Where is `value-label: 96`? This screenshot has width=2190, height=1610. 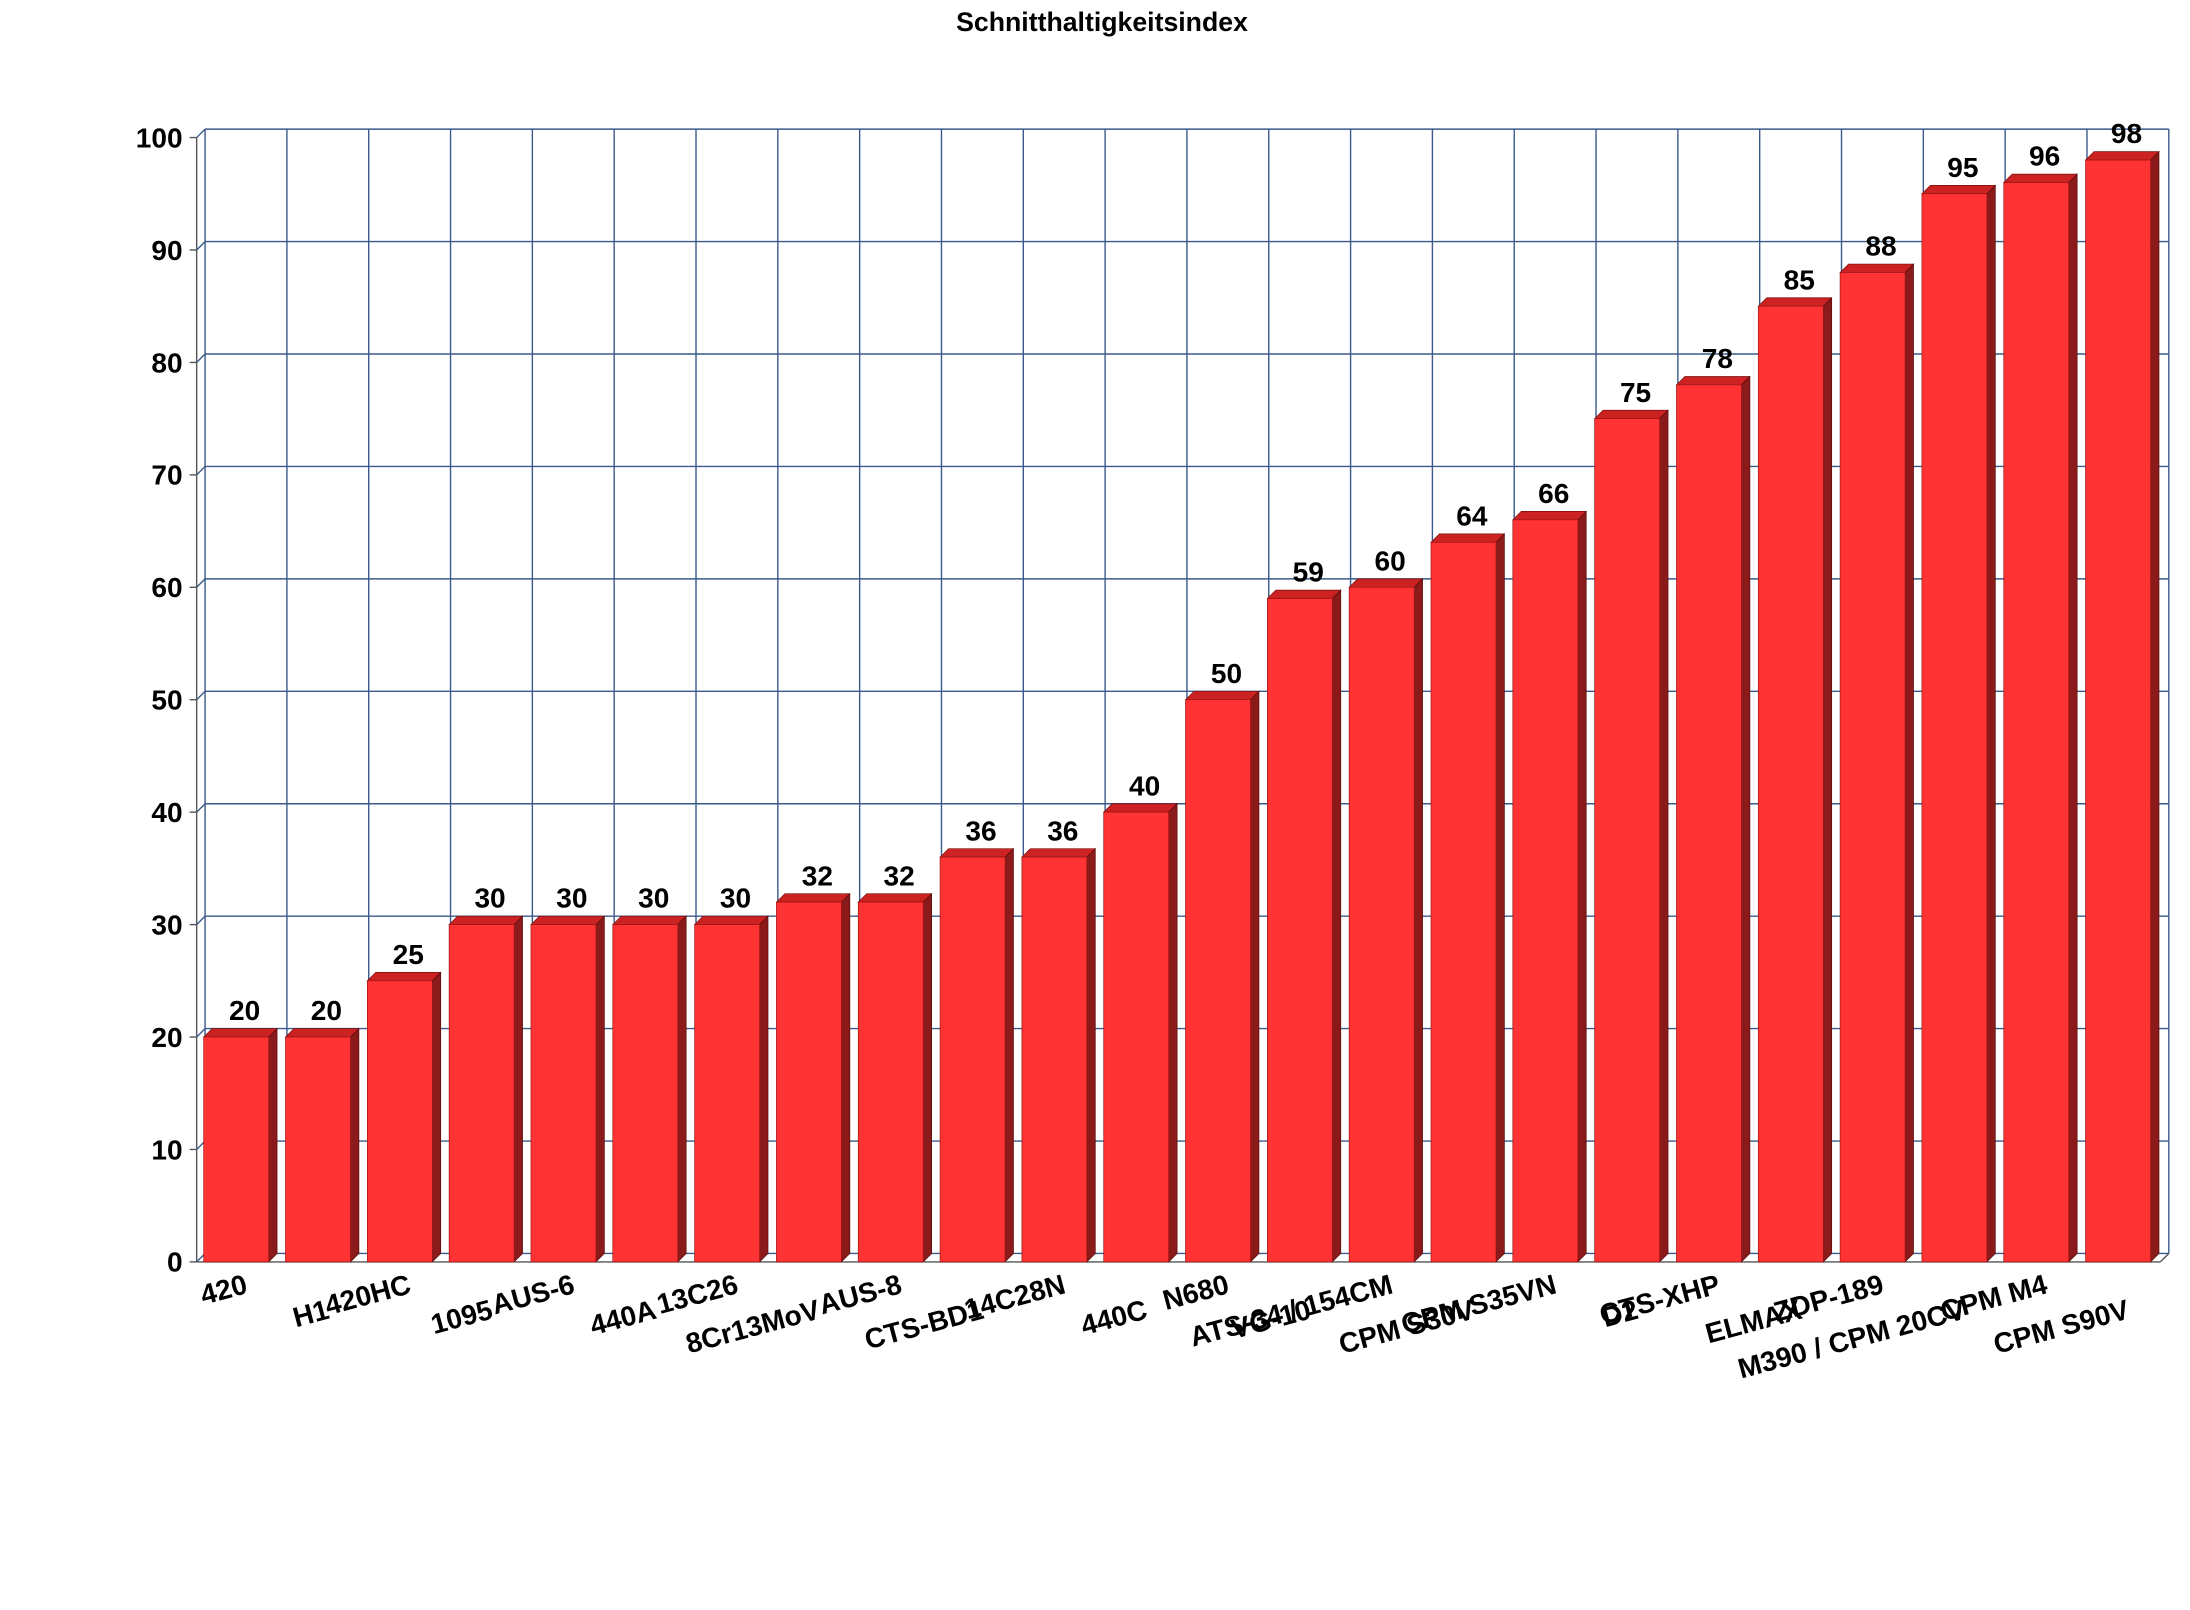 value-label: 96 is located at coordinates (2044, 156).